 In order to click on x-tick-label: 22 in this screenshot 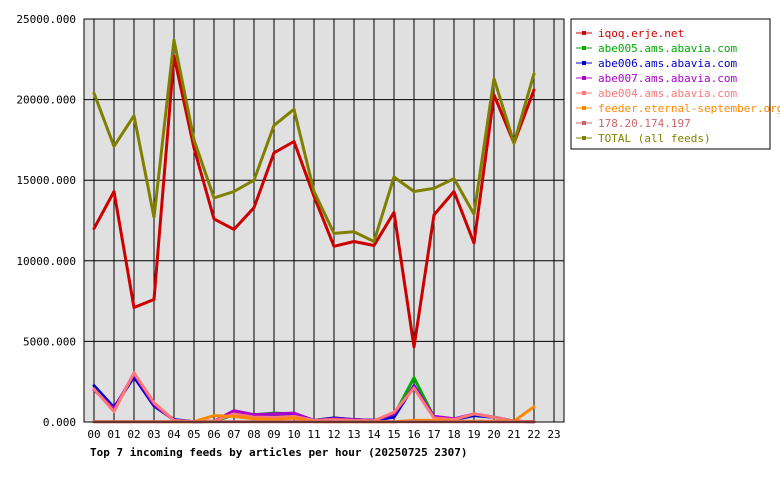, I will do `click(533, 434)`.